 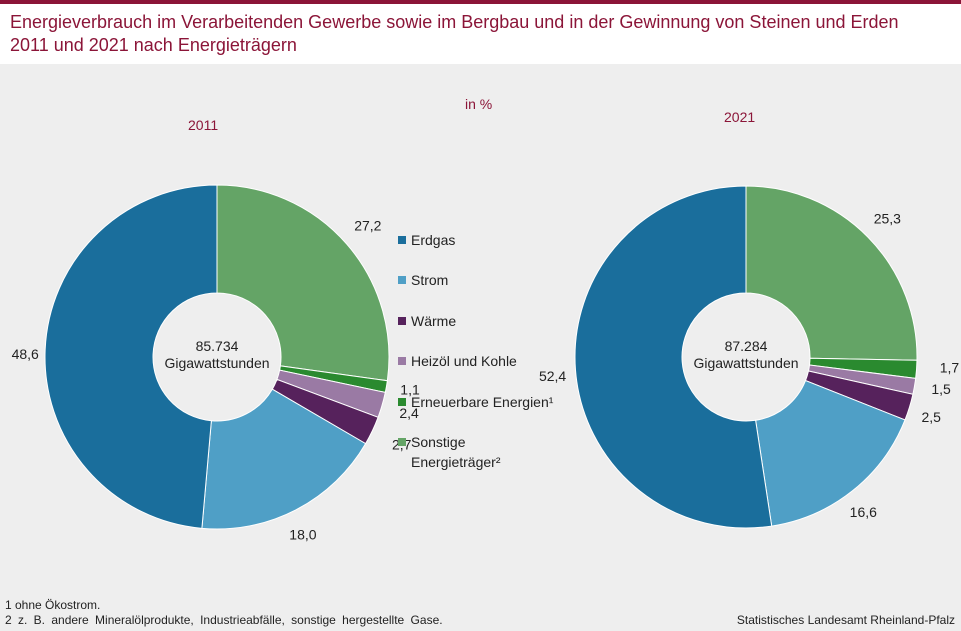 I want to click on value-label-2011-strom: 18,0, so click(x=302, y=535).